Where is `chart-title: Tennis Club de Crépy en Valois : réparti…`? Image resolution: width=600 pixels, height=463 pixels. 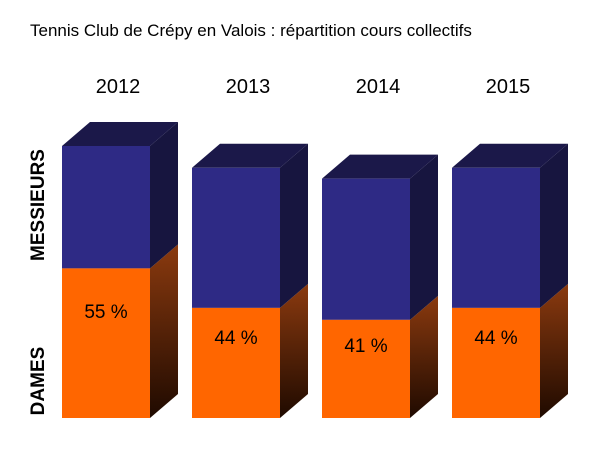 chart-title: Tennis Club de Crépy en Valois : réparti… is located at coordinates (251, 30).